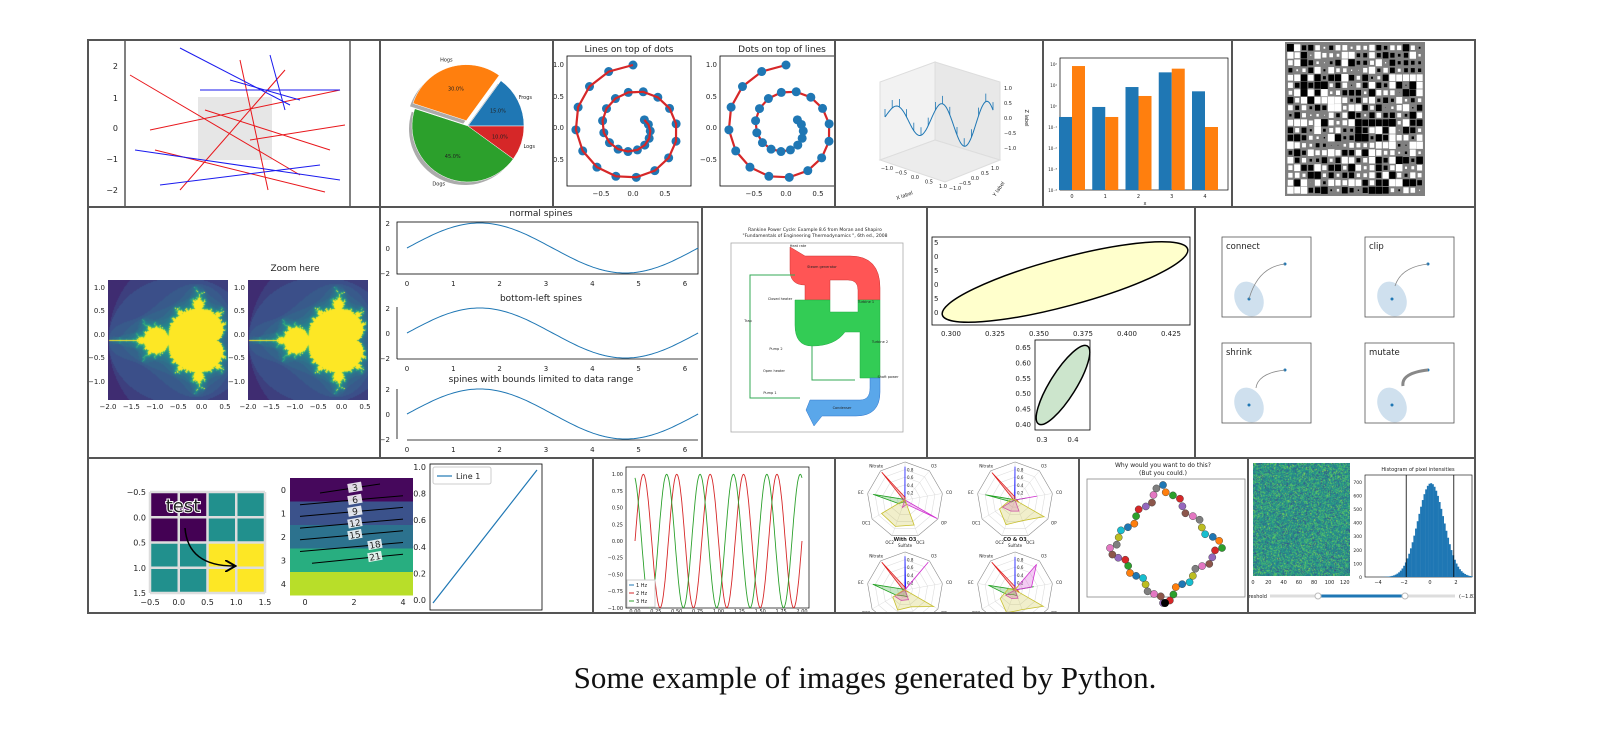 The width and height of the screenshot is (1608, 756). I want to click on spoke-label: OC2, so click(889, 632).